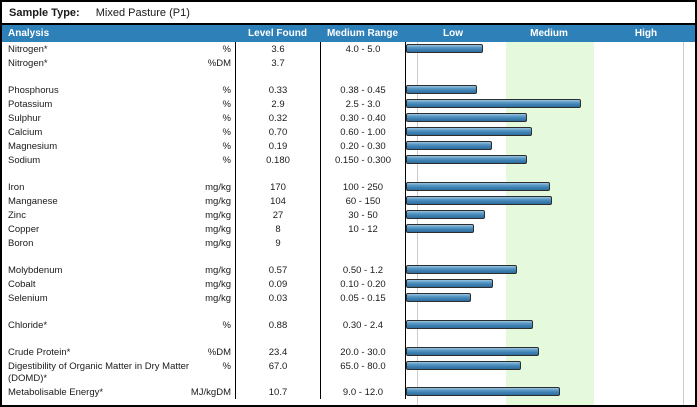 Image resolution: width=697 pixels, height=407 pixels. Describe the element at coordinates (348, 187) in the screenshot. I see `table-row: Iron mg/kg 170 100 - 250` at that location.